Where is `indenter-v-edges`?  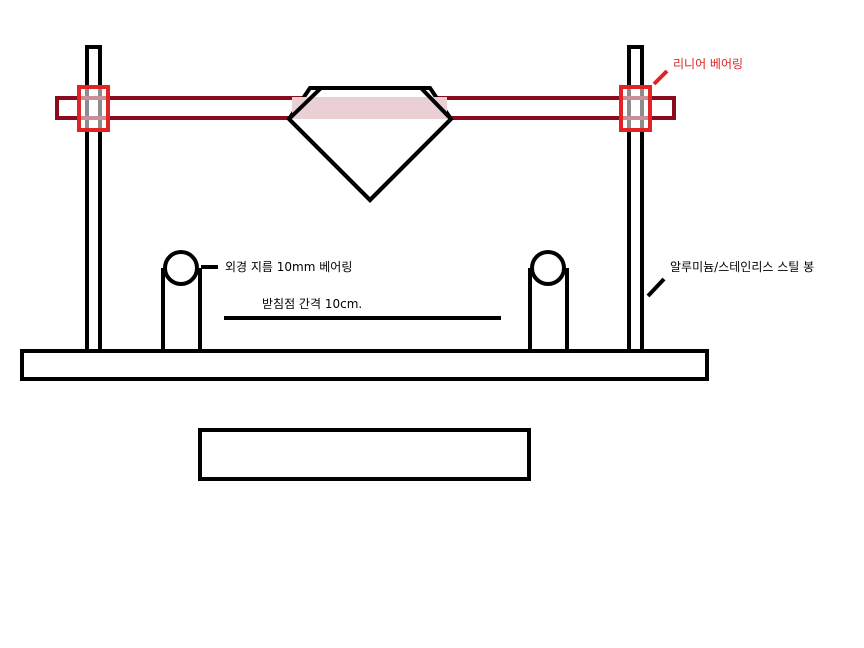 indenter-v-edges is located at coordinates (370, 160).